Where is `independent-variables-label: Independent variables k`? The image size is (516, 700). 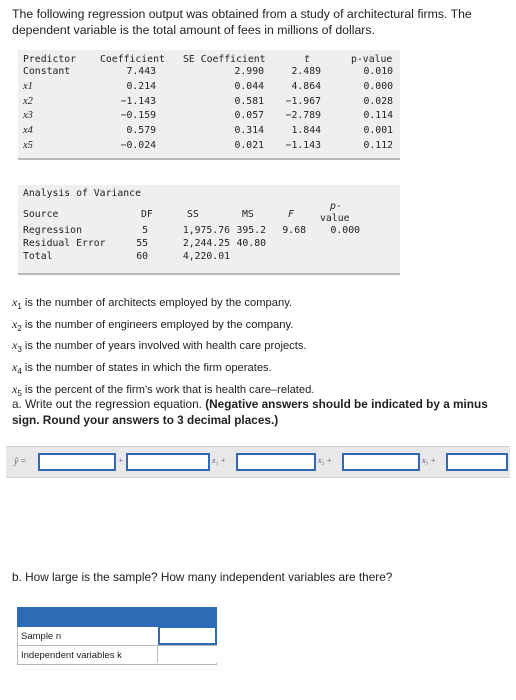 independent-variables-label: Independent variables k is located at coordinates (71, 655).